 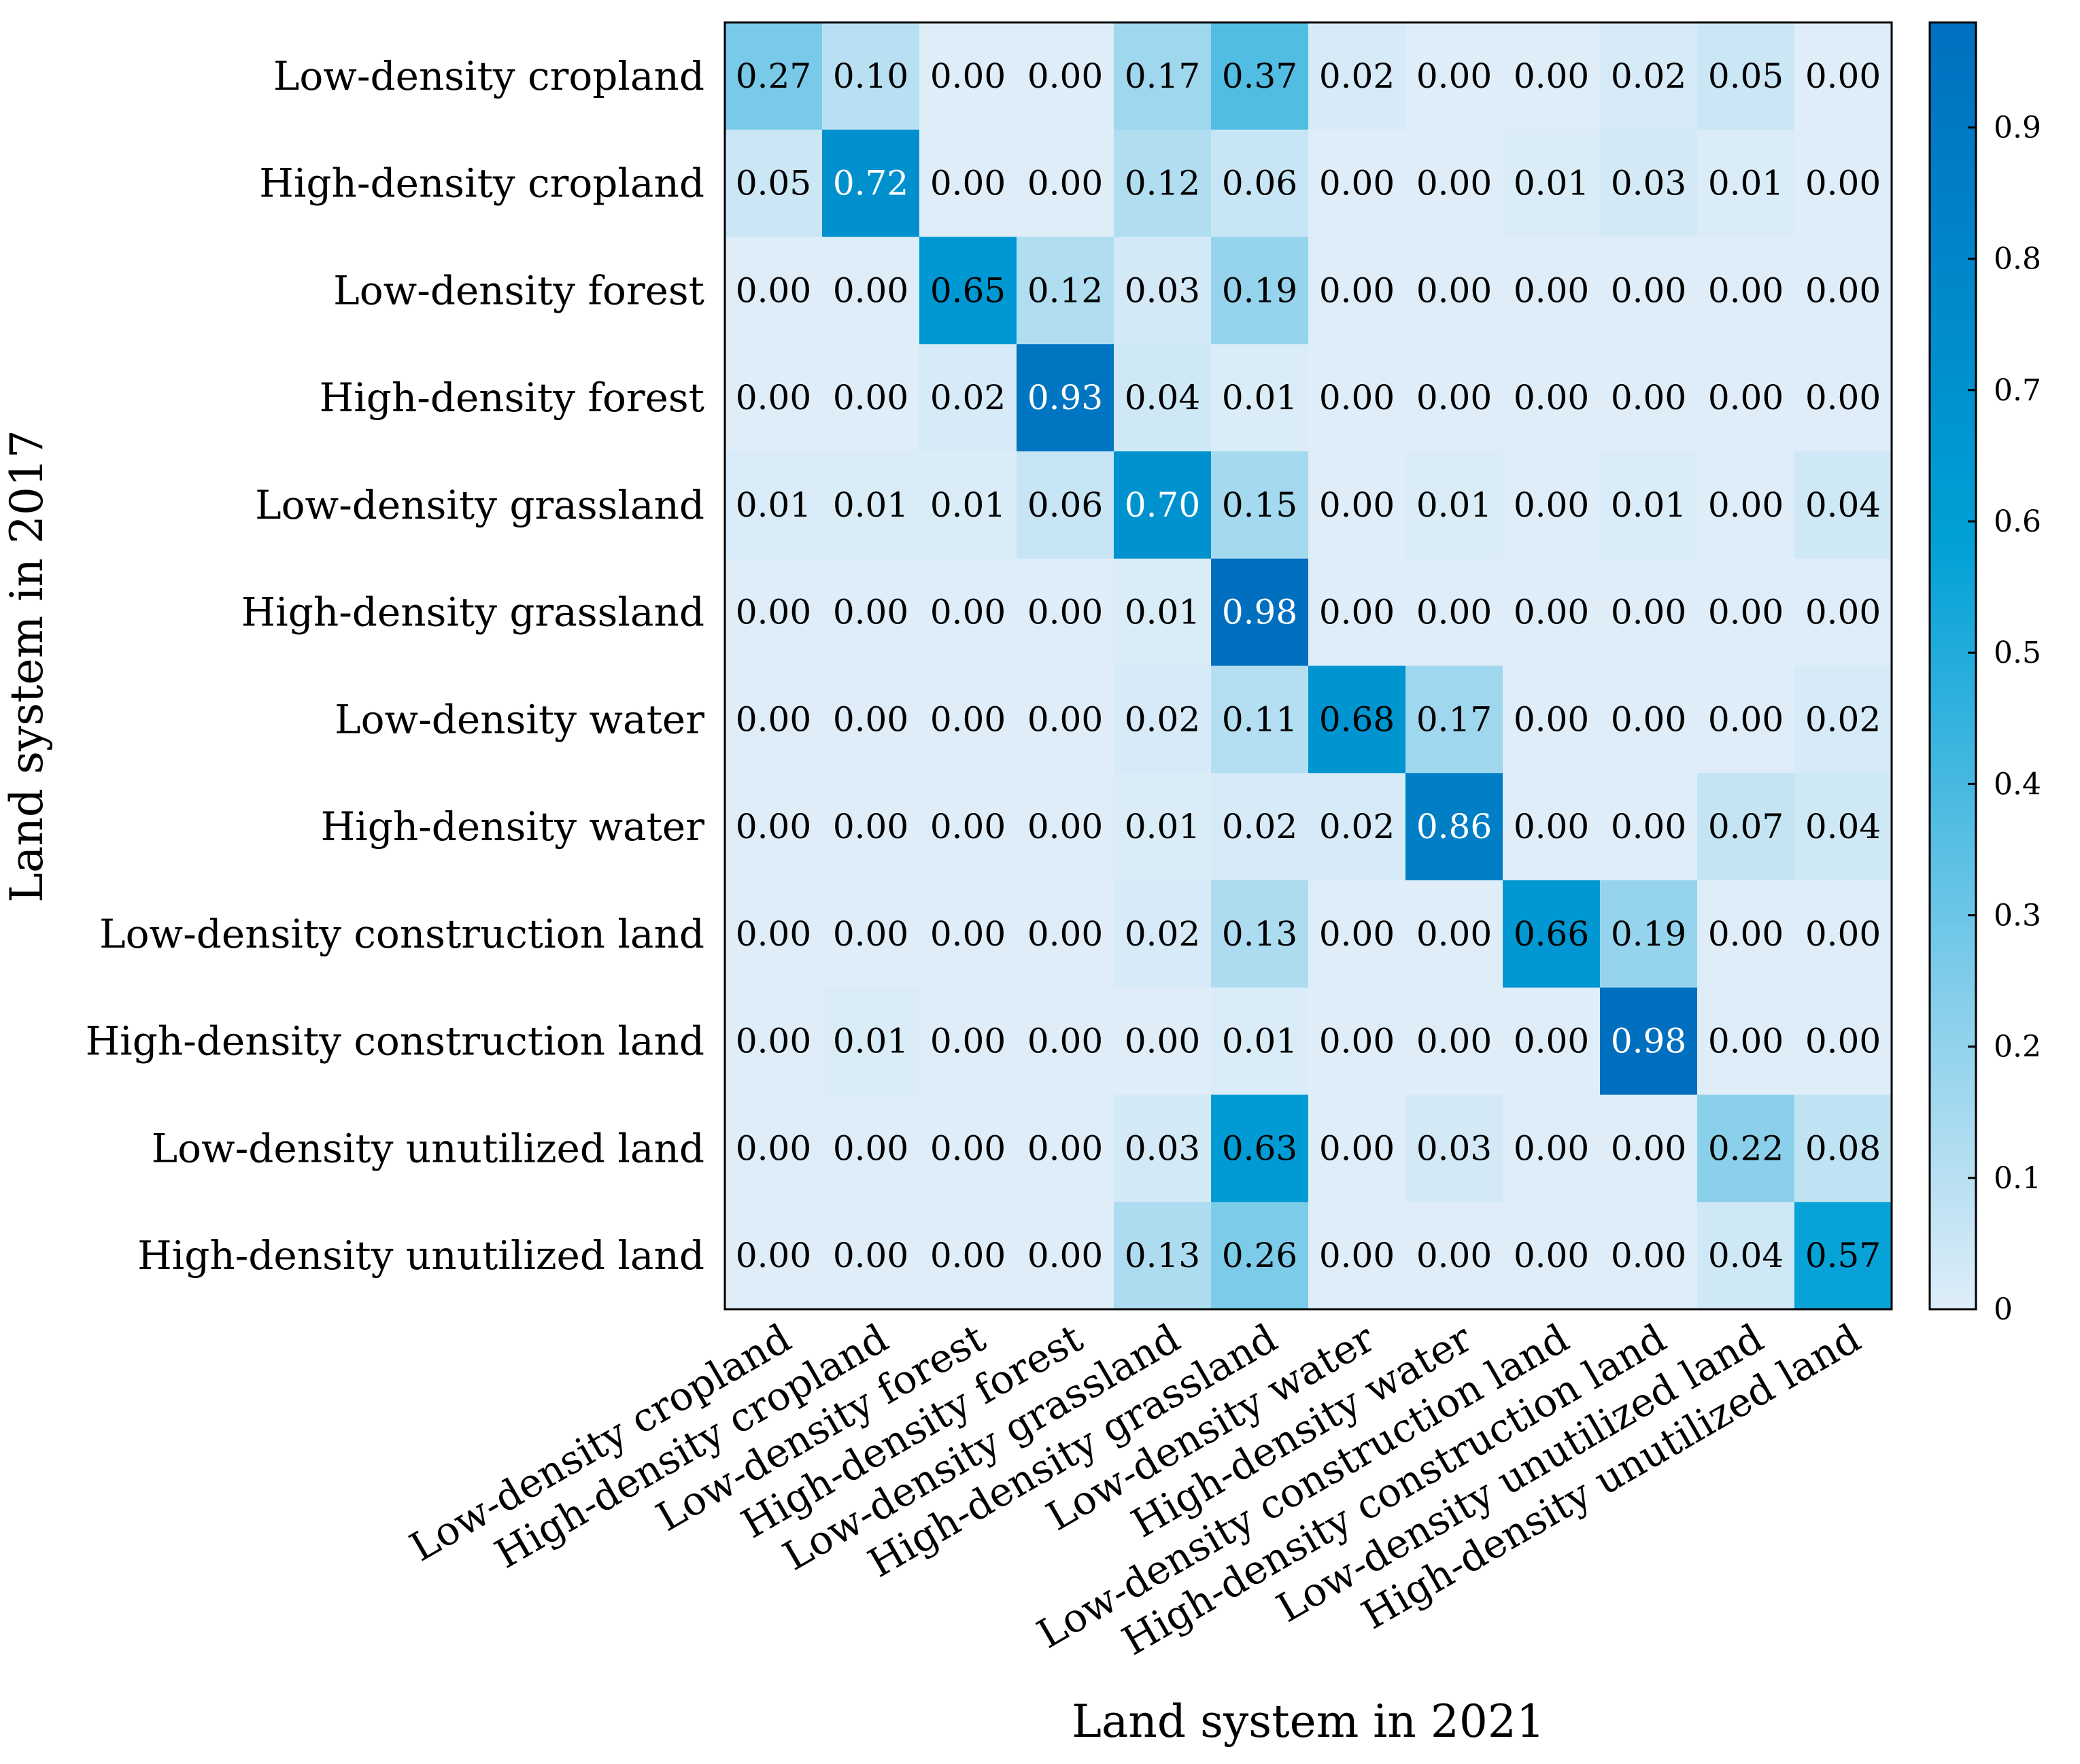 I want to click on heatmap-cell-value: 0.98, so click(x=1648, y=1041).